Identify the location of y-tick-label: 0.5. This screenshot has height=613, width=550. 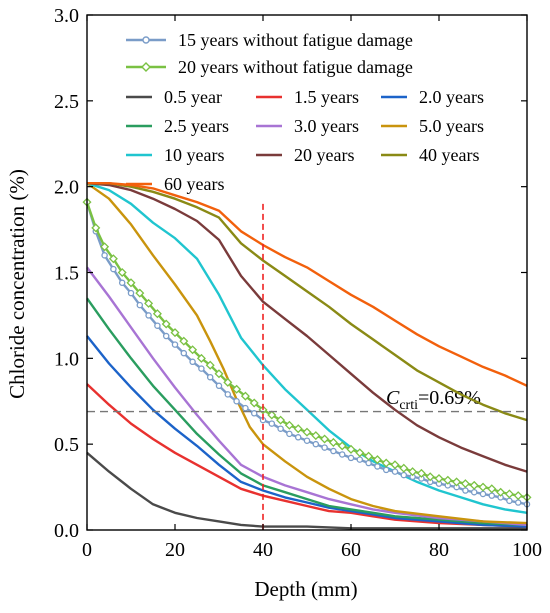
(66, 445).